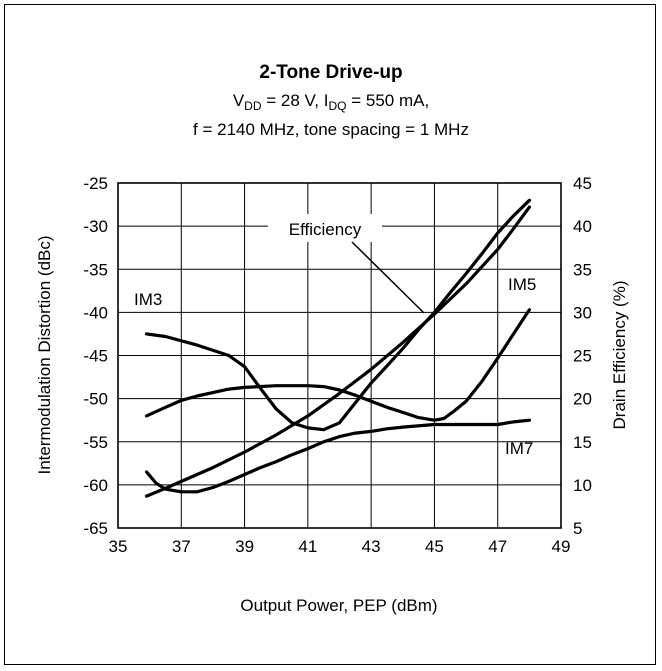  Describe the element at coordinates (337, 106) in the screenshot. I see `subtitle-i-sub: DQ` at that location.